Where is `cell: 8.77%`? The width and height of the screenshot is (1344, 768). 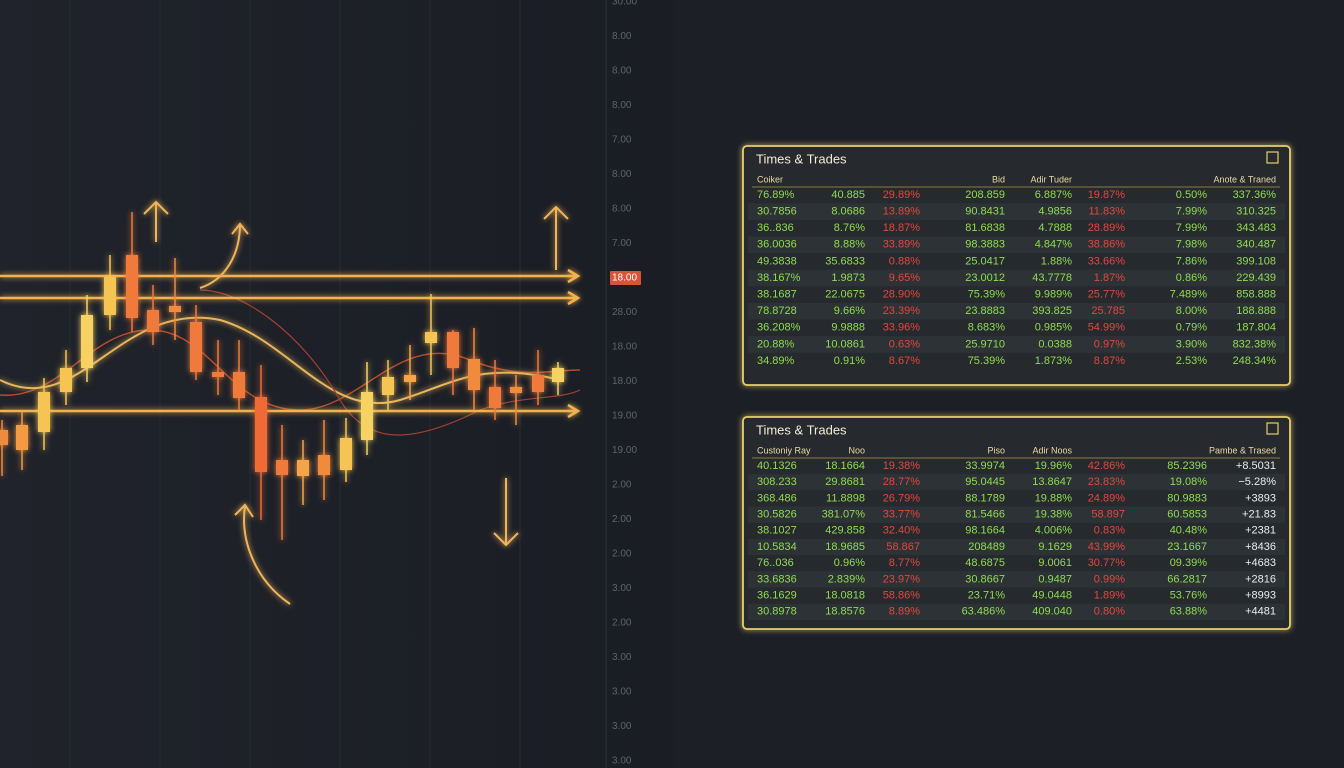
cell: 8.77% is located at coordinates (904, 563).